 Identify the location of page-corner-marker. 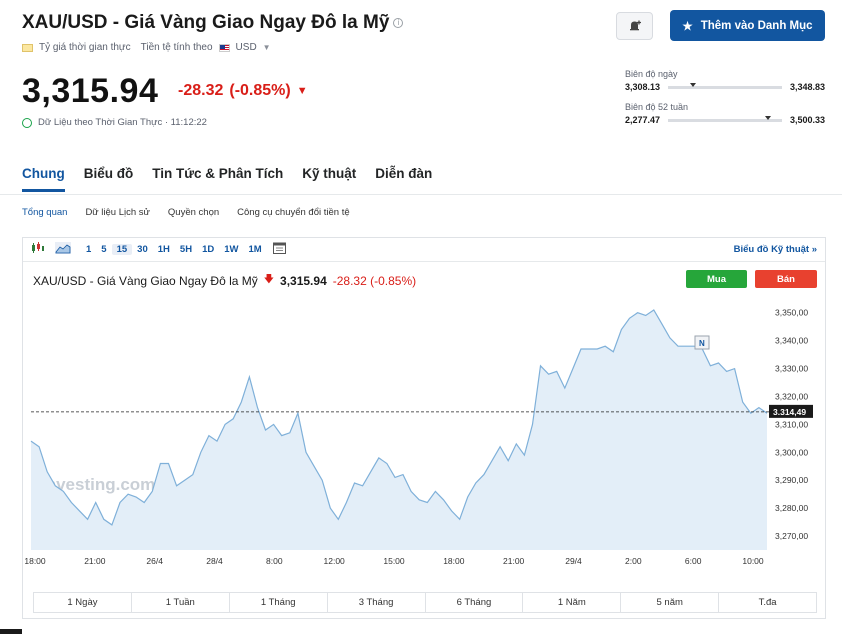
(11, 631).